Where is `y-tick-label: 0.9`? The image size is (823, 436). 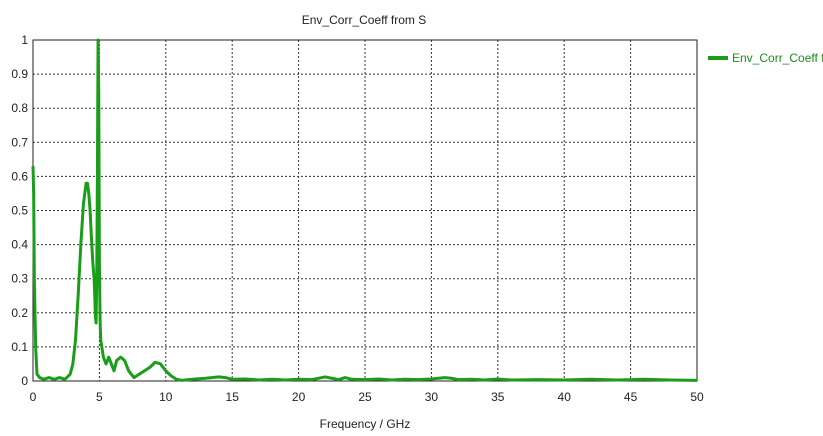 y-tick-label: 0.9 is located at coordinates (19, 74).